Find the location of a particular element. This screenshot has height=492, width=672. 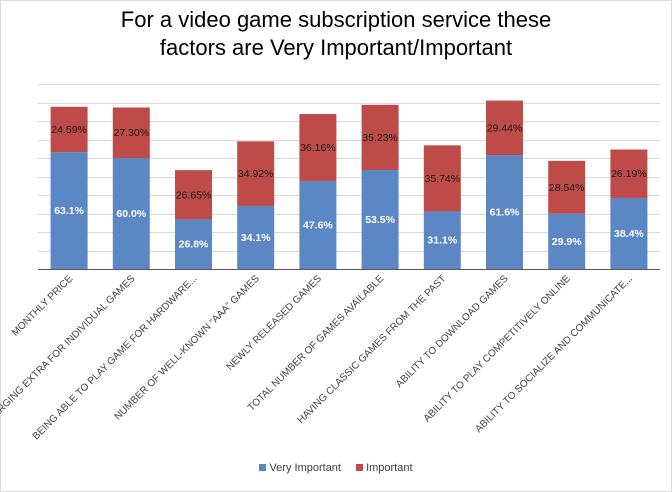

data-label-very-important: 53.5% is located at coordinates (380, 220).